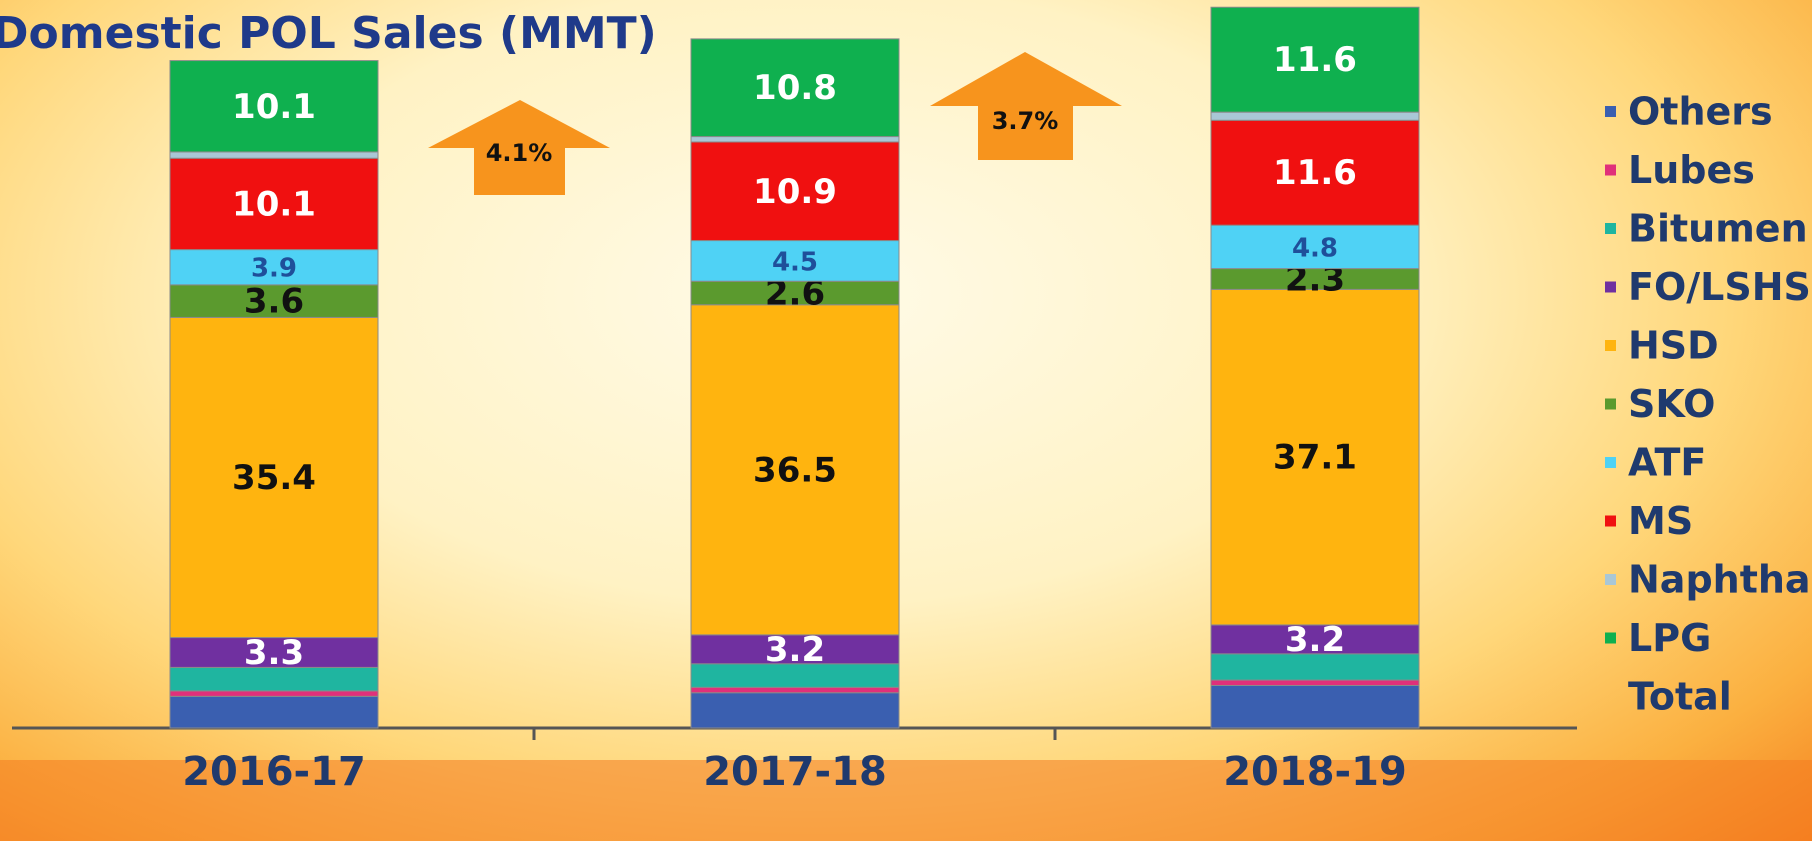  What do you see at coordinates (1315, 772) in the screenshot?
I see `x-tick-label: 2018-19` at bounding box center [1315, 772].